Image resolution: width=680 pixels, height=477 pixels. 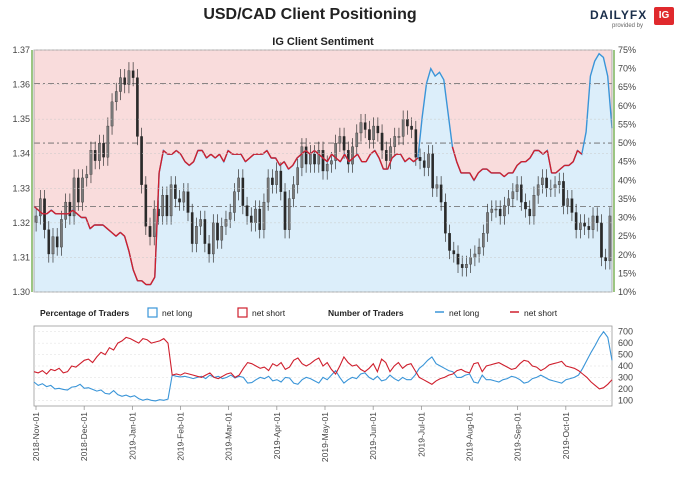 What do you see at coordinates (242, 312) in the screenshot?
I see `legend-pct-short-swatch` at bounding box center [242, 312].